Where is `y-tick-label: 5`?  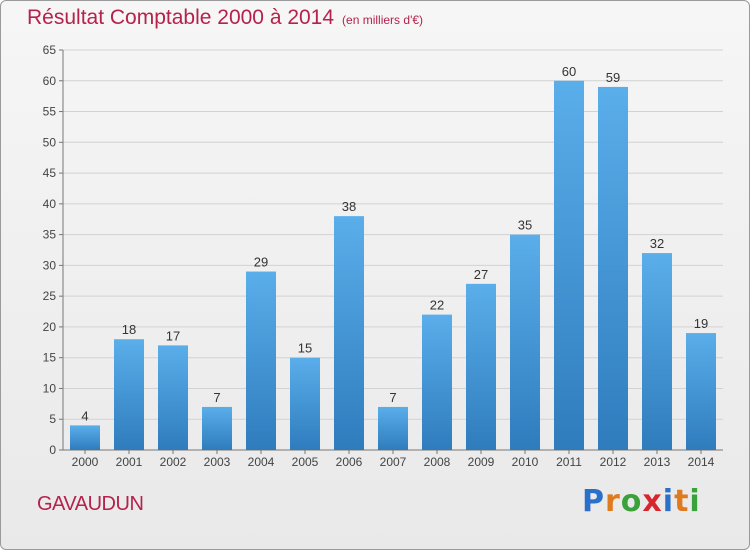 y-tick-label: 5 is located at coordinates (52, 419).